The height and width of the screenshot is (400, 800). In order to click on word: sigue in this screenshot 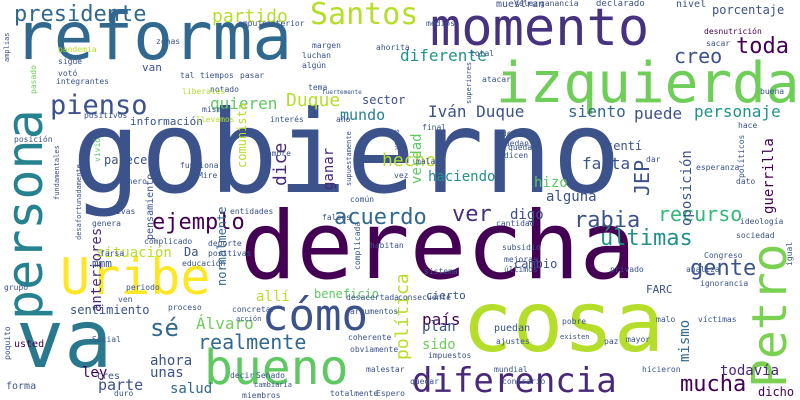, I will do `click(70, 61)`.